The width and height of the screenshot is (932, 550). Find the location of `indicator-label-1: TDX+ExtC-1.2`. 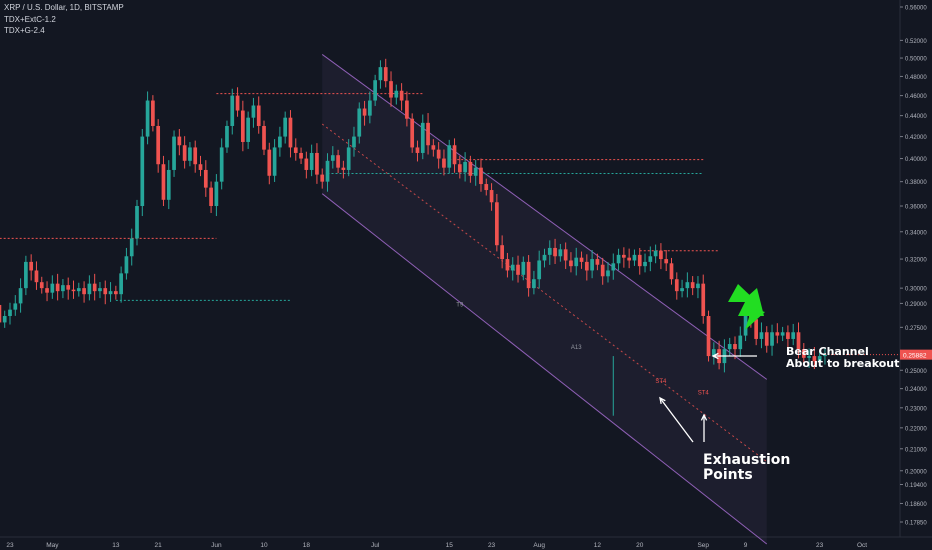

indicator-label-1: TDX+ExtC-1.2 is located at coordinates (30, 19).